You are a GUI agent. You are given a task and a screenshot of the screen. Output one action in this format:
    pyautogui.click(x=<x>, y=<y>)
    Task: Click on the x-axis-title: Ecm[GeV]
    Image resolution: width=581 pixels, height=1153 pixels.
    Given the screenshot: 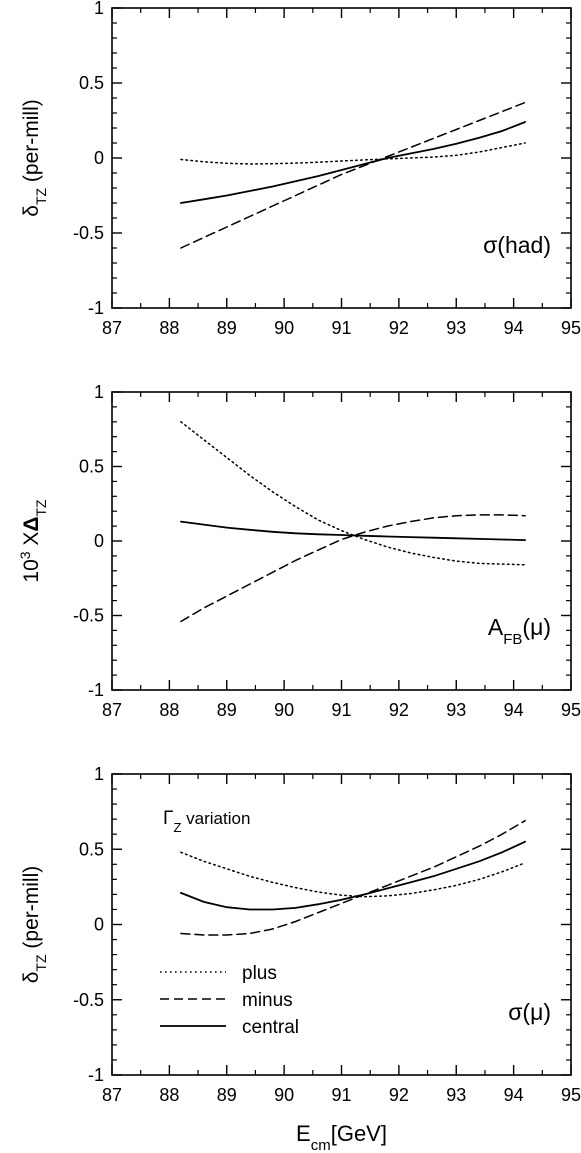 What is the action you would take?
    pyautogui.click(x=341, y=1137)
    